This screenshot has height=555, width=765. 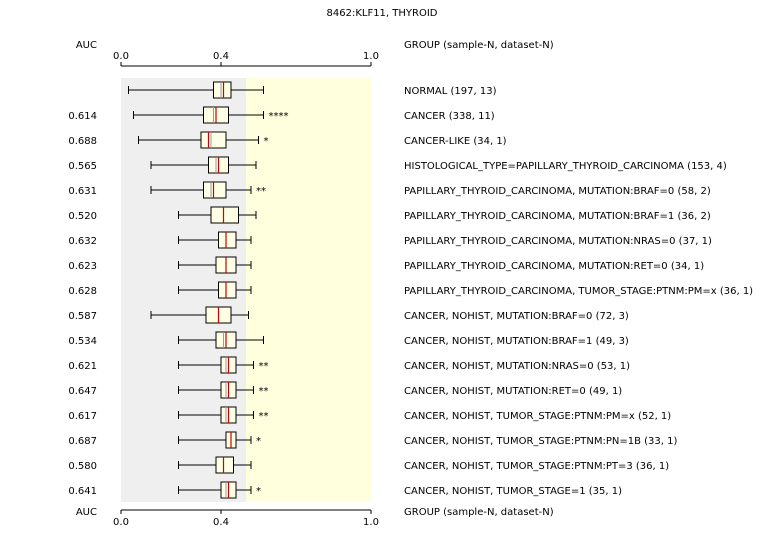 I want to click on group-label: CANCER (338, 11), so click(x=449, y=116).